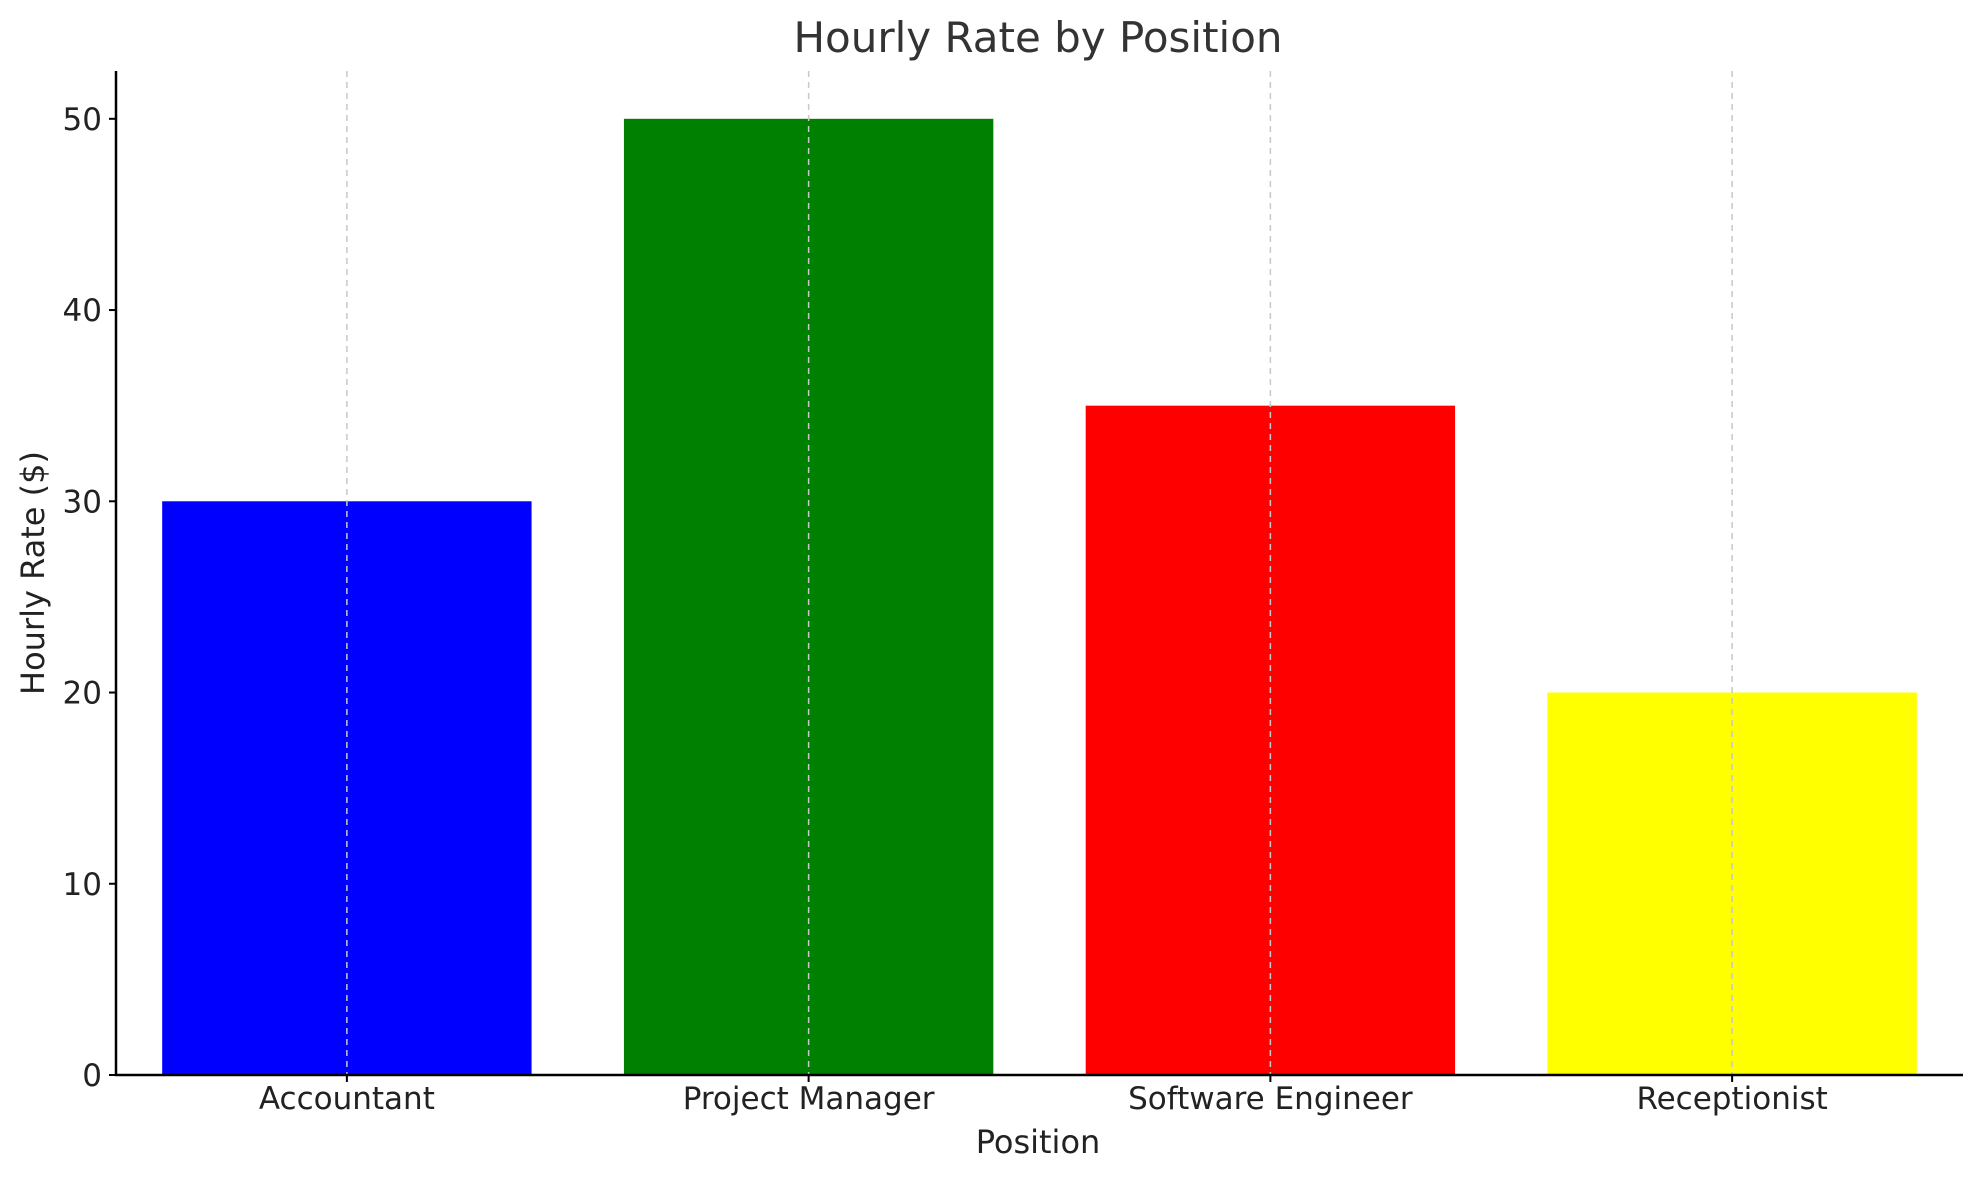 This screenshot has height=1180, width=1979. Describe the element at coordinates (82, 502) in the screenshot. I see `y-tick-label: 30` at that location.